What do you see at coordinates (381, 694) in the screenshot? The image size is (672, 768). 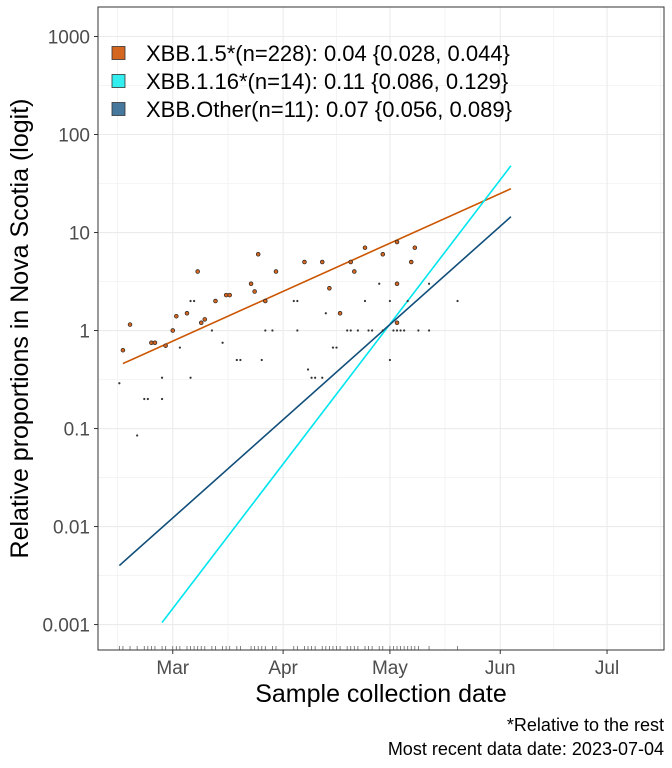 I see `x-axis-title: Sample collection date` at bounding box center [381, 694].